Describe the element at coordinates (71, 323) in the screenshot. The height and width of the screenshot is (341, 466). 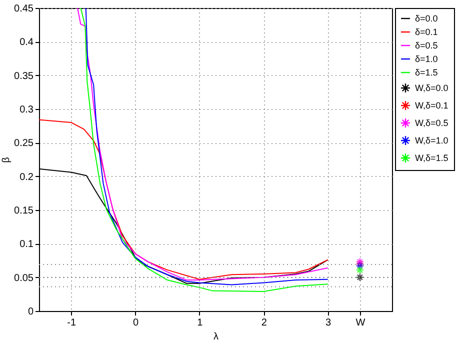
I see `x-tick-label: -1` at that location.